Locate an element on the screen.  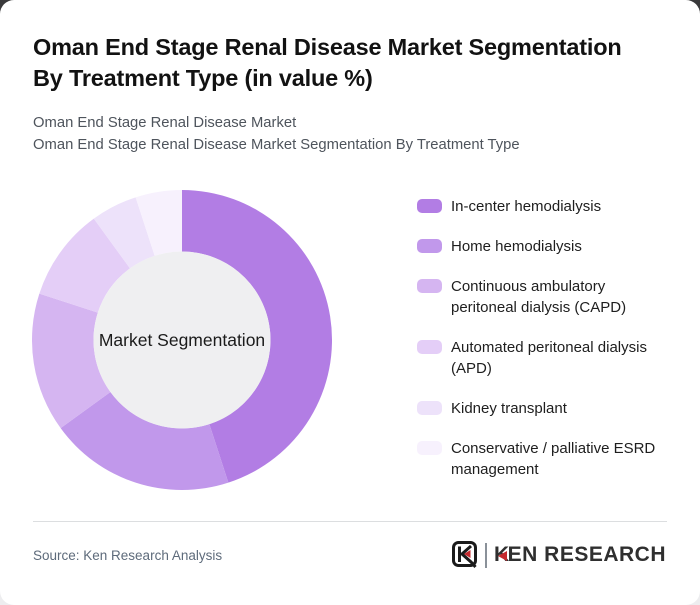
source-text: Source: Ken Research Analysis is located at coordinates (128, 555).